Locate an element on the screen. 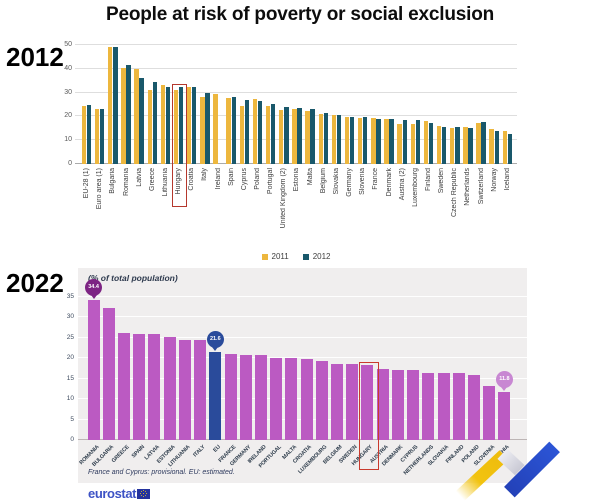 The image size is (600, 503). x-label-cell: Slovakia is located at coordinates (336, 181).